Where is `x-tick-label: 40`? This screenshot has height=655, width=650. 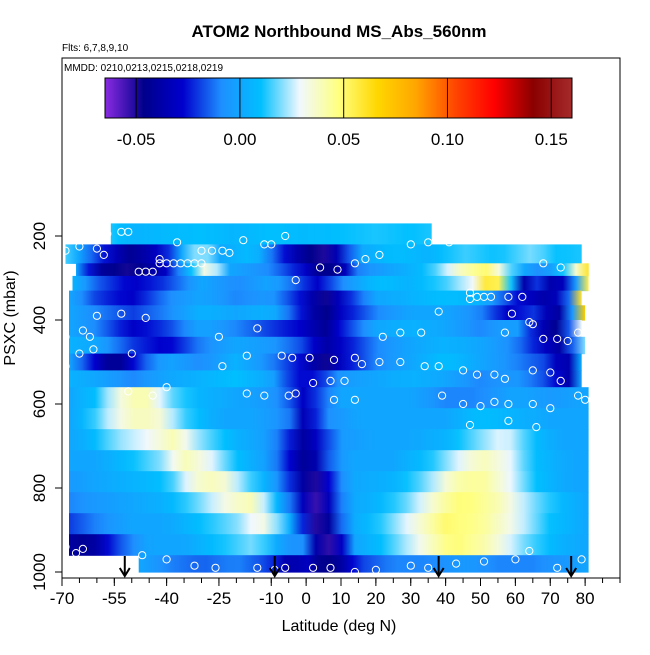 x-tick-label: 40 is located at coordinates (445, 598).